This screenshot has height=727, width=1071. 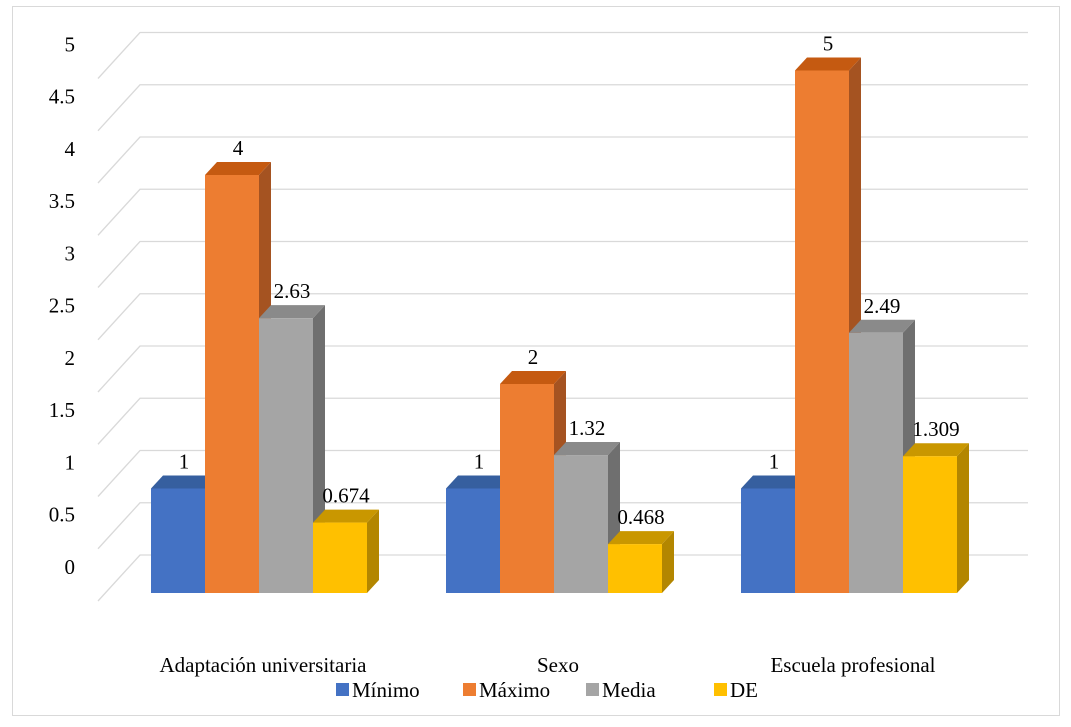 What do you see at coordinates (744, 690) in the screenshot?
I see `legend-label: DE` at bounding box center [744, 690].